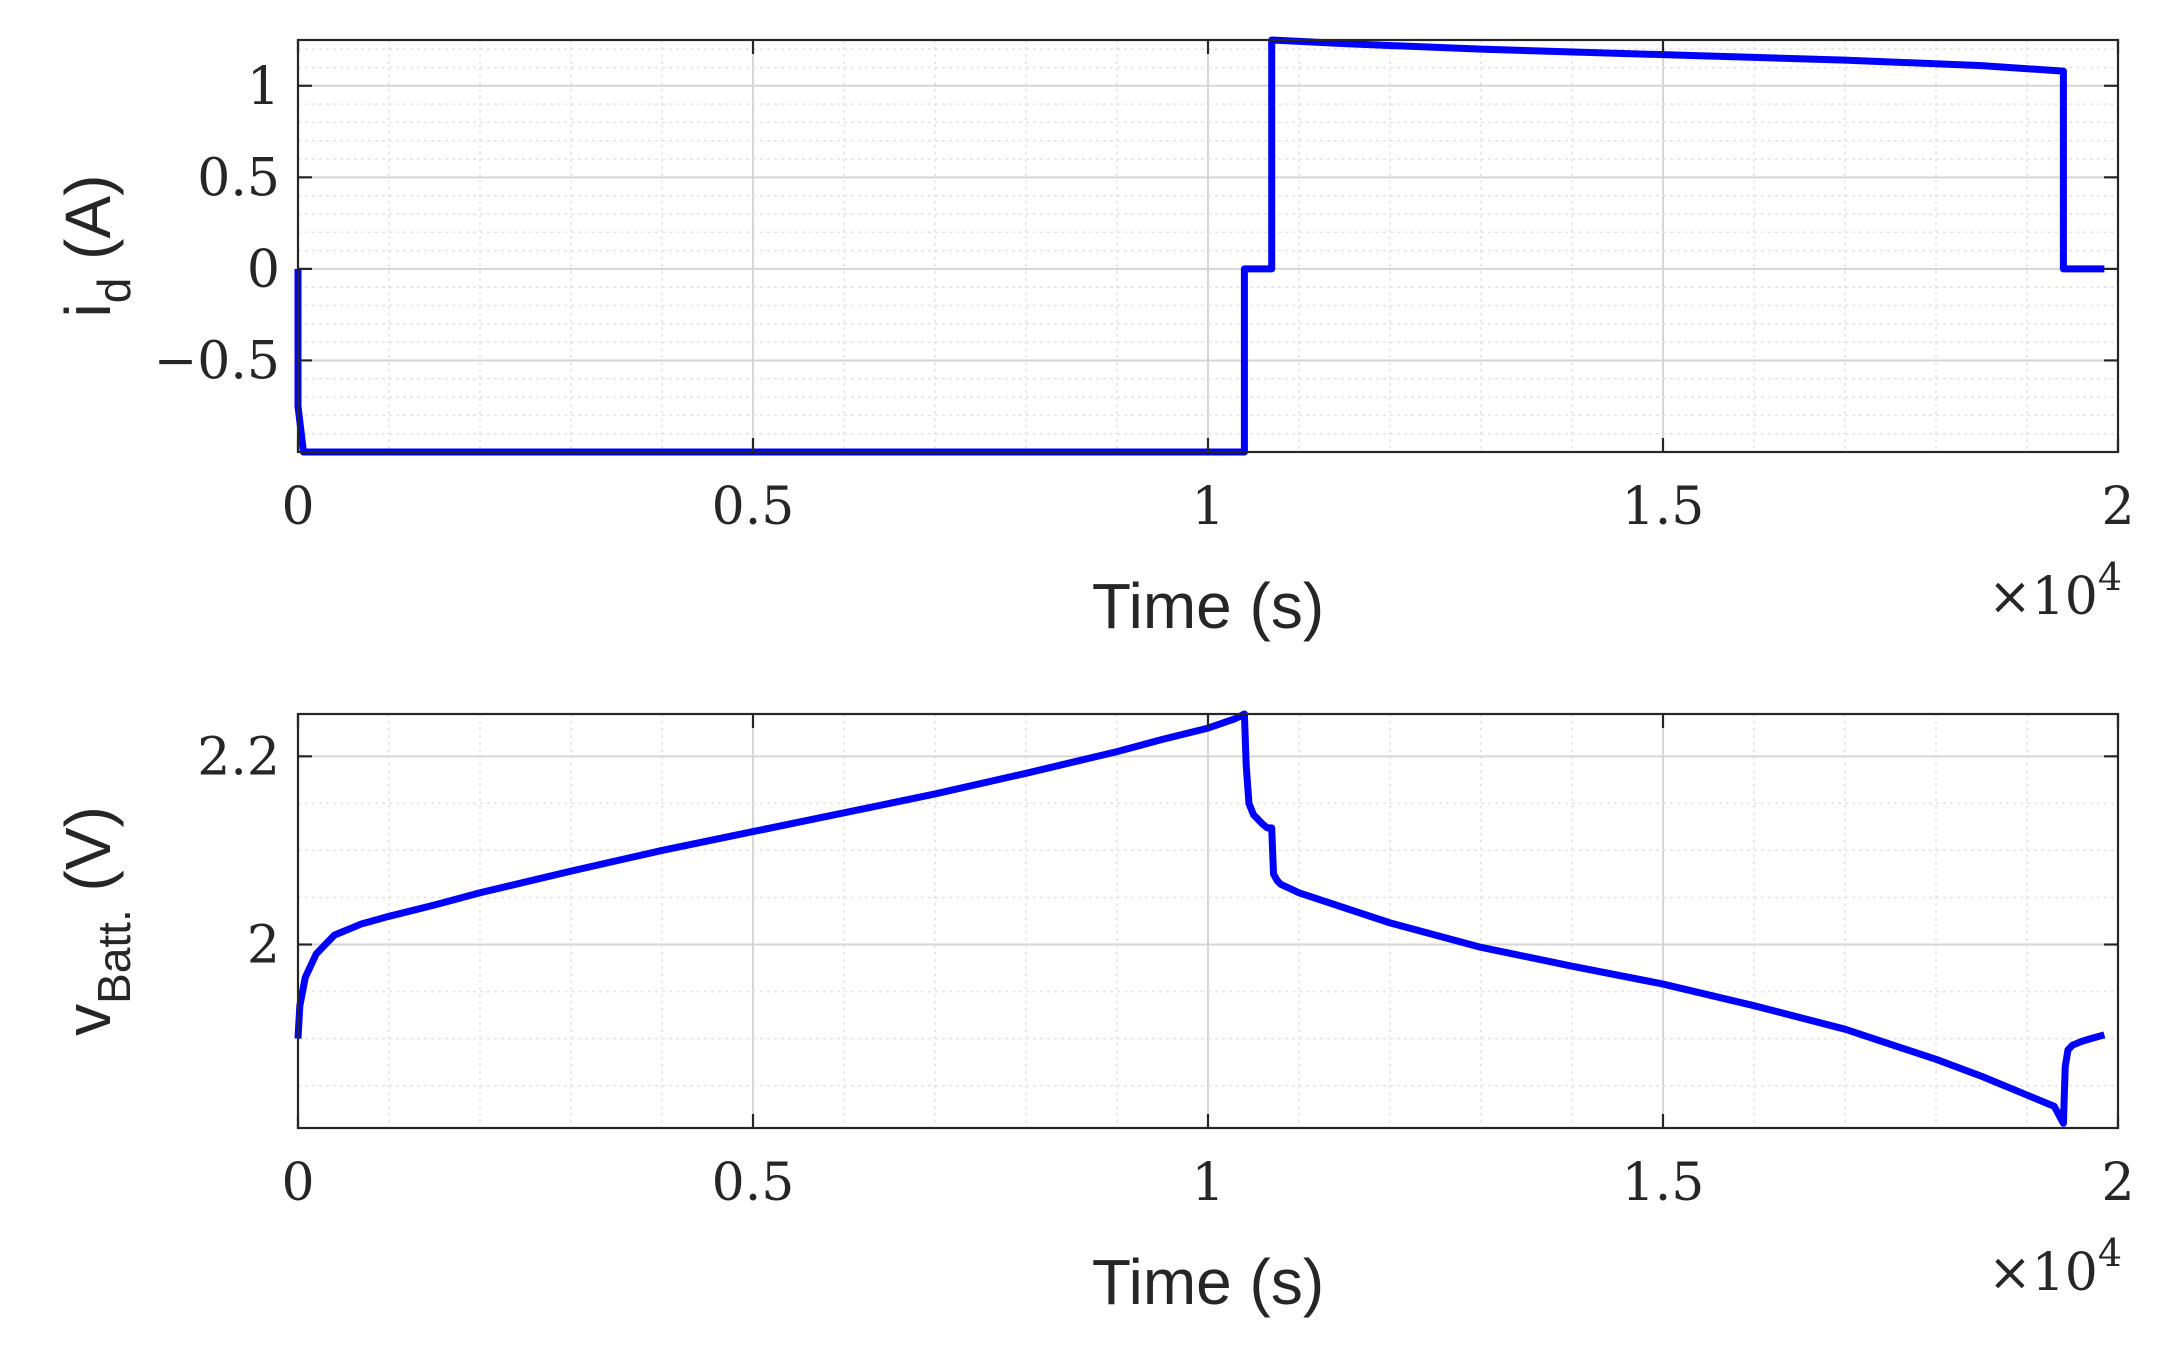  I want to click on y-tick-label: 0, so click(263, 270).